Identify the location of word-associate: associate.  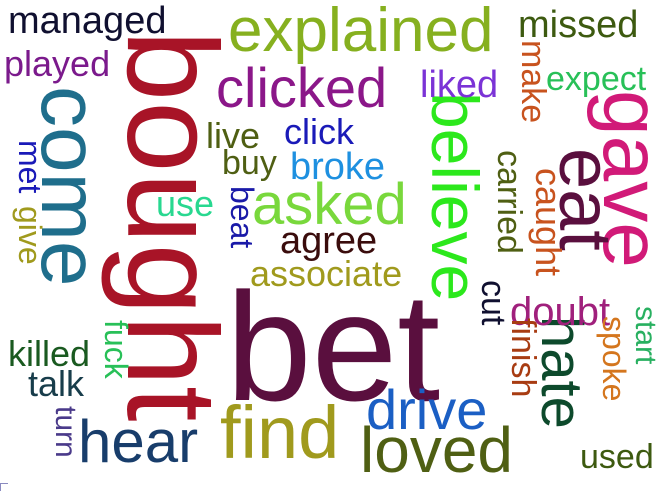
(326, 273).